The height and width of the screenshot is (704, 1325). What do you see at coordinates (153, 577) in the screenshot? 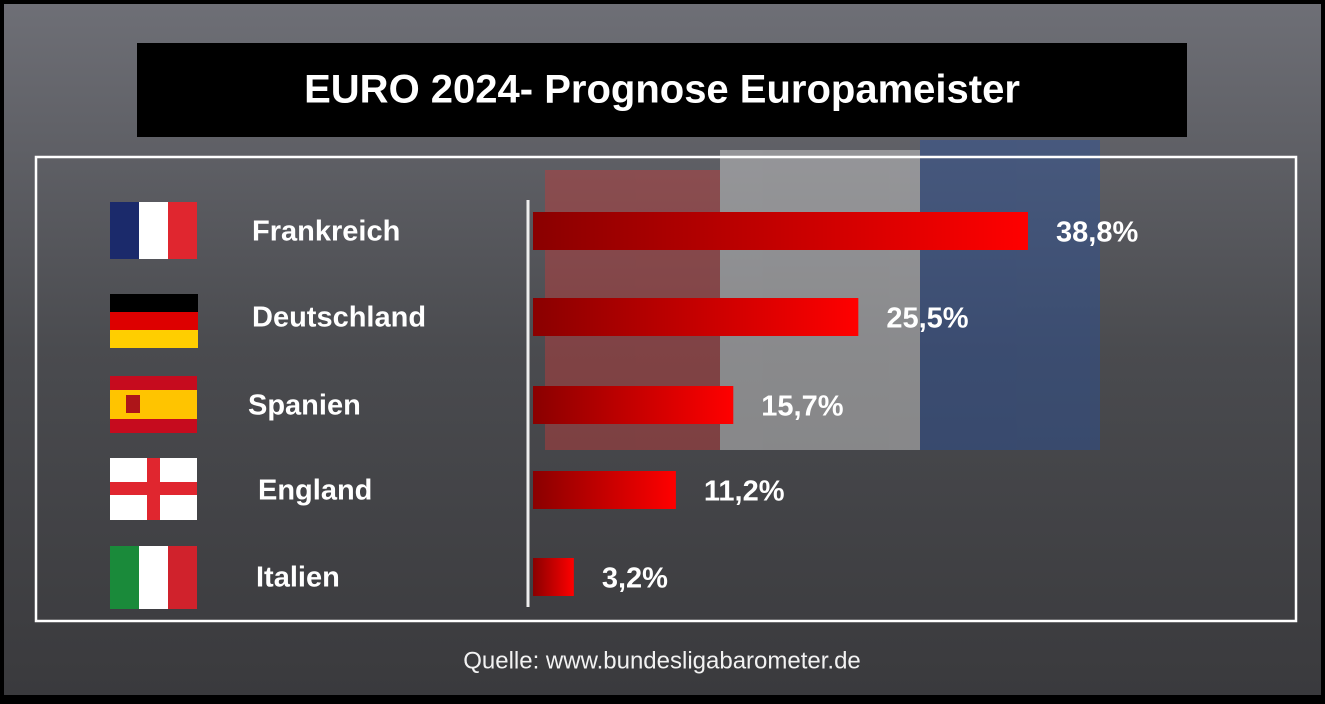
I see `flag-italy` at bounding box center [153, 577].